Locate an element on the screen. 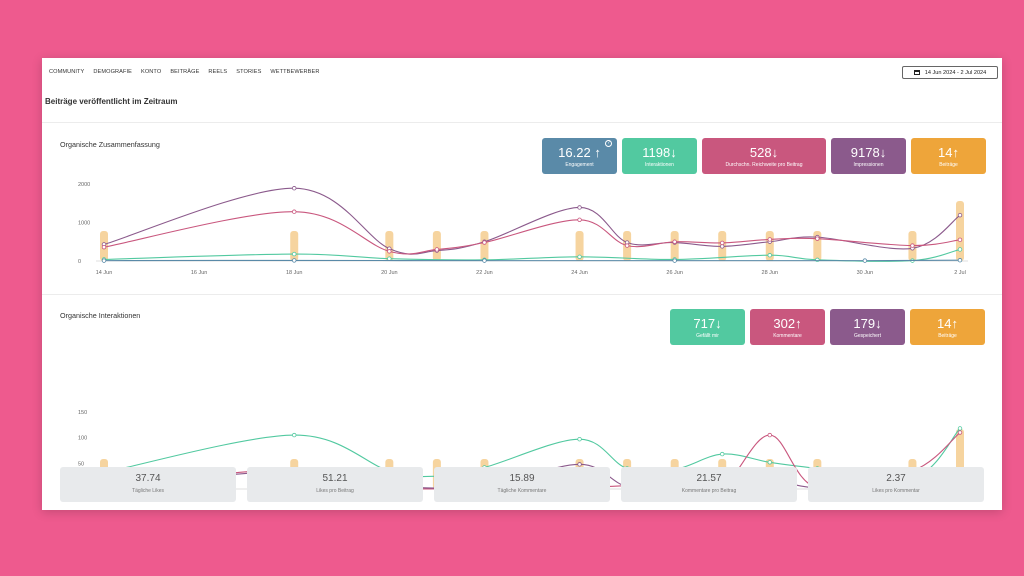  x-tick-label: 2 Jul is located at coordinates (960, 273).